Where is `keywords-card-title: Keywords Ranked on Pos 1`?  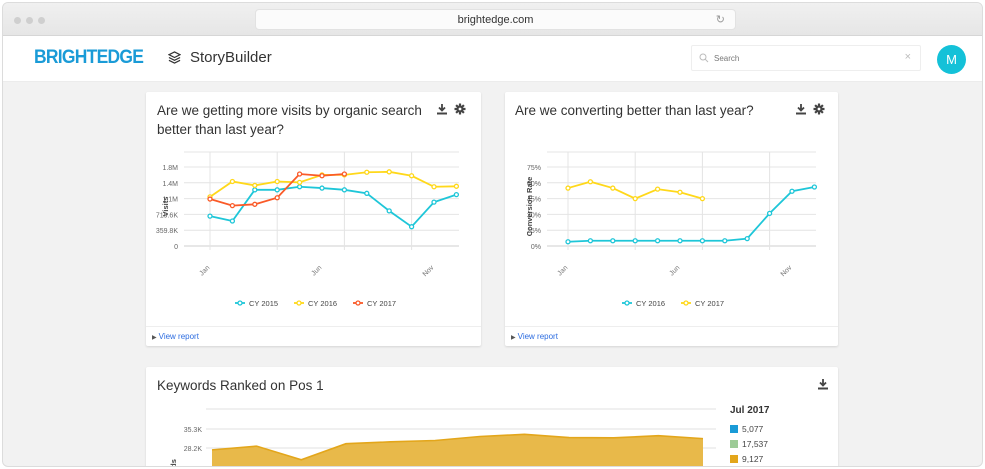 keywords-card-title: Keywords Ranked on Pos 1 is located at coordinates (240, 385).